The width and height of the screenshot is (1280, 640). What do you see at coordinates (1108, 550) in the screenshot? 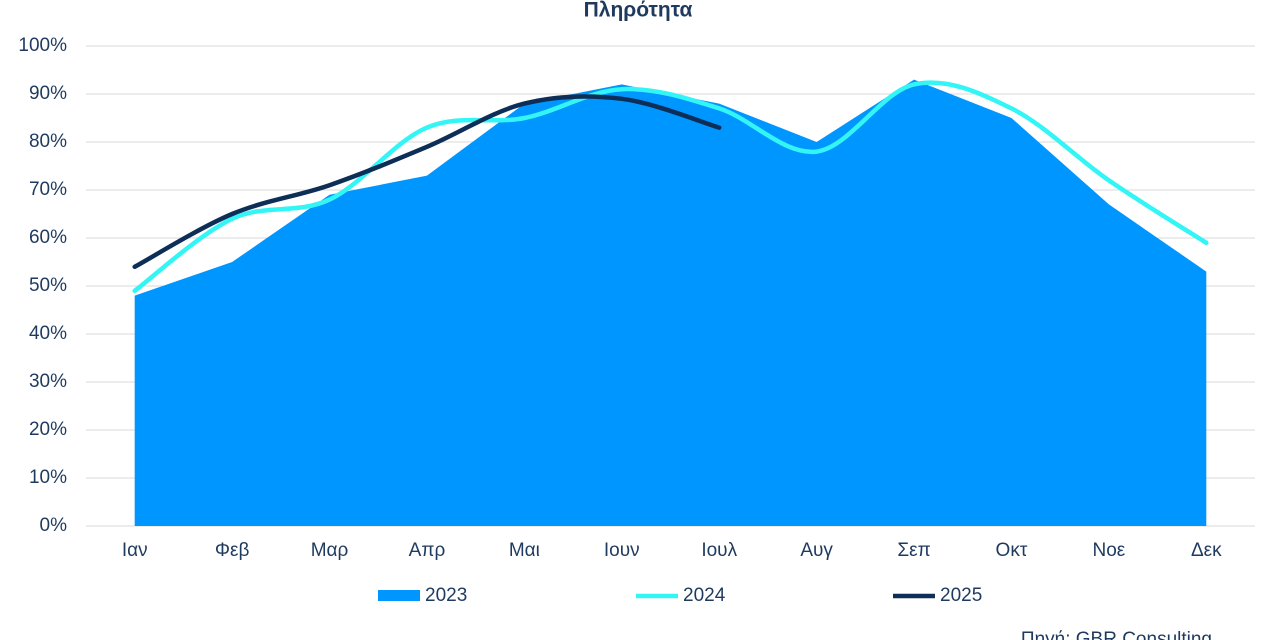
I see `x-tick-label: Νοε` at bounding box center [1108, 550].